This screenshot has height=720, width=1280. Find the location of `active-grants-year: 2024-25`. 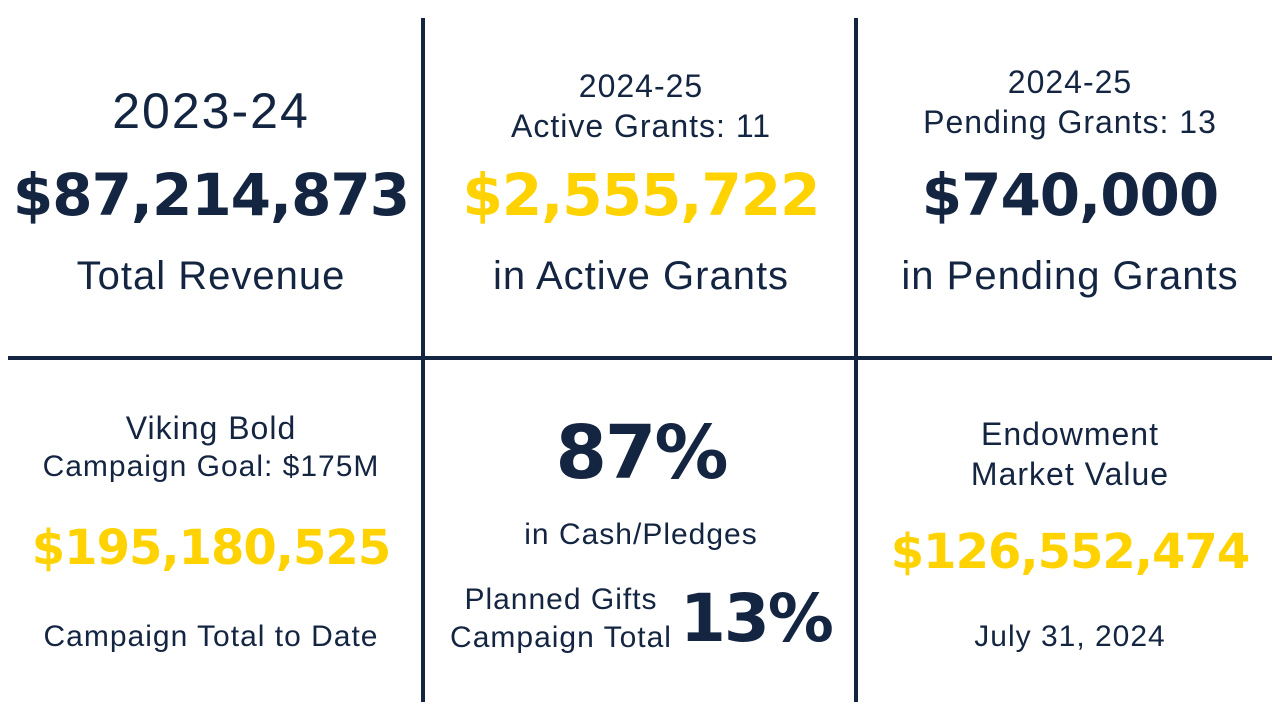

active-grants-year: 2024-25 is located at coordinates (641, 86).